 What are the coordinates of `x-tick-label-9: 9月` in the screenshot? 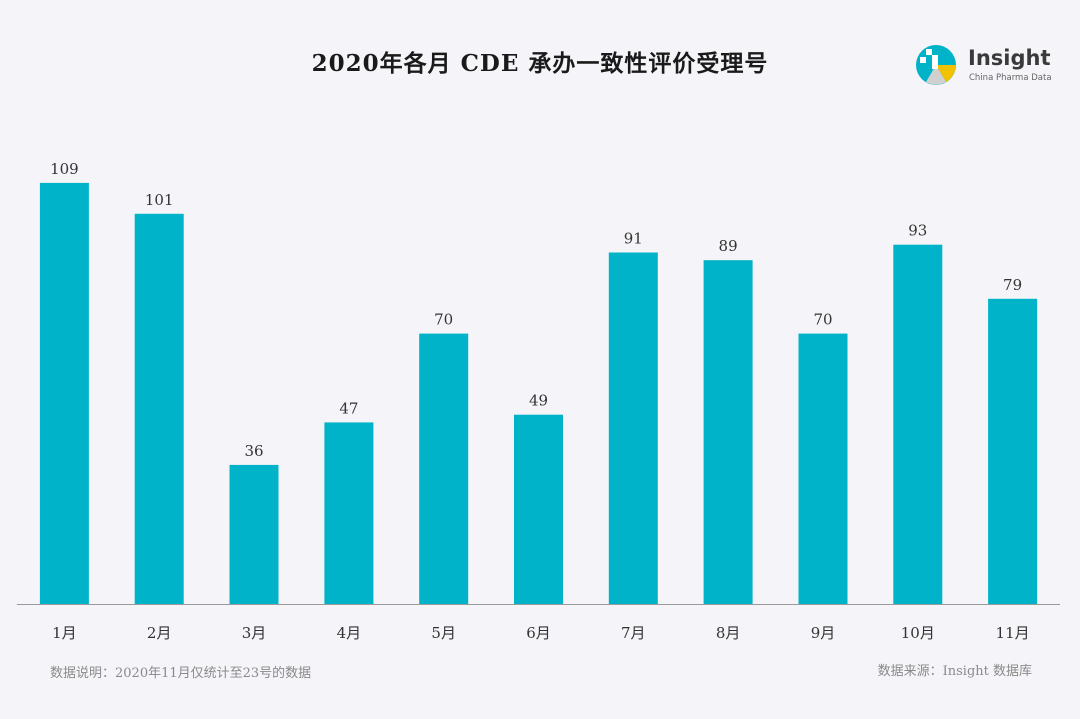 It's located at (823, 633).